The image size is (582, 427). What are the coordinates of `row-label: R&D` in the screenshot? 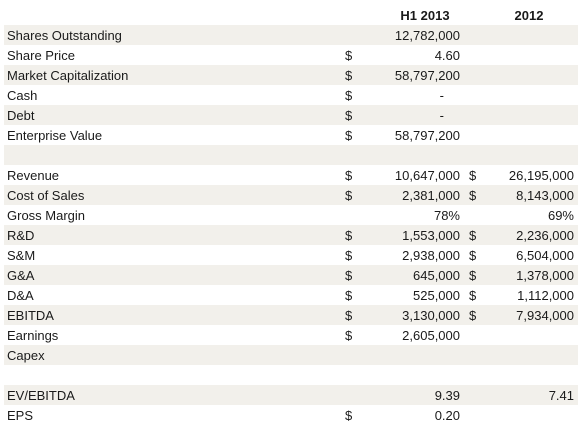 It's located at (21, 235).